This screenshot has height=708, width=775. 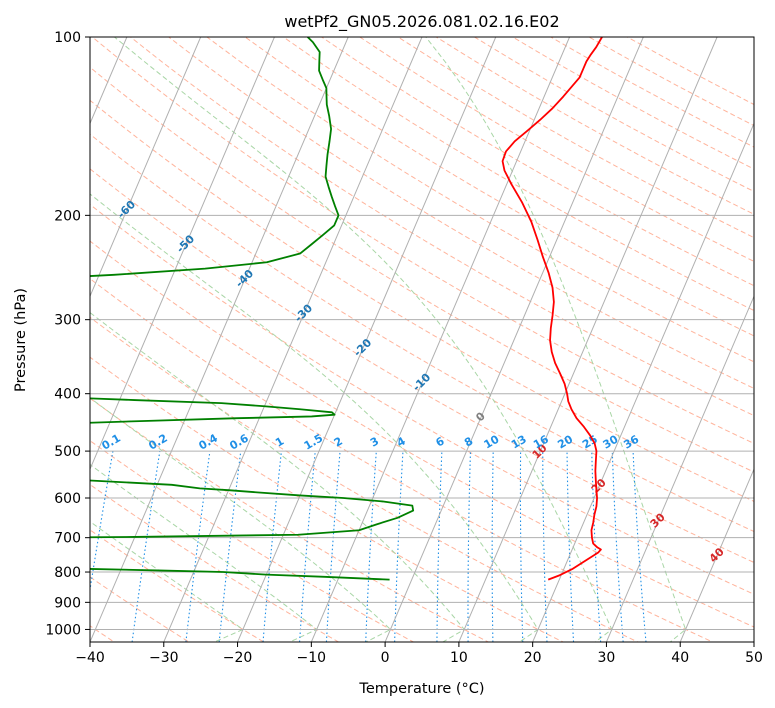 I want to click on mixing-ratio-label: 6, so click(x=440, y=441).